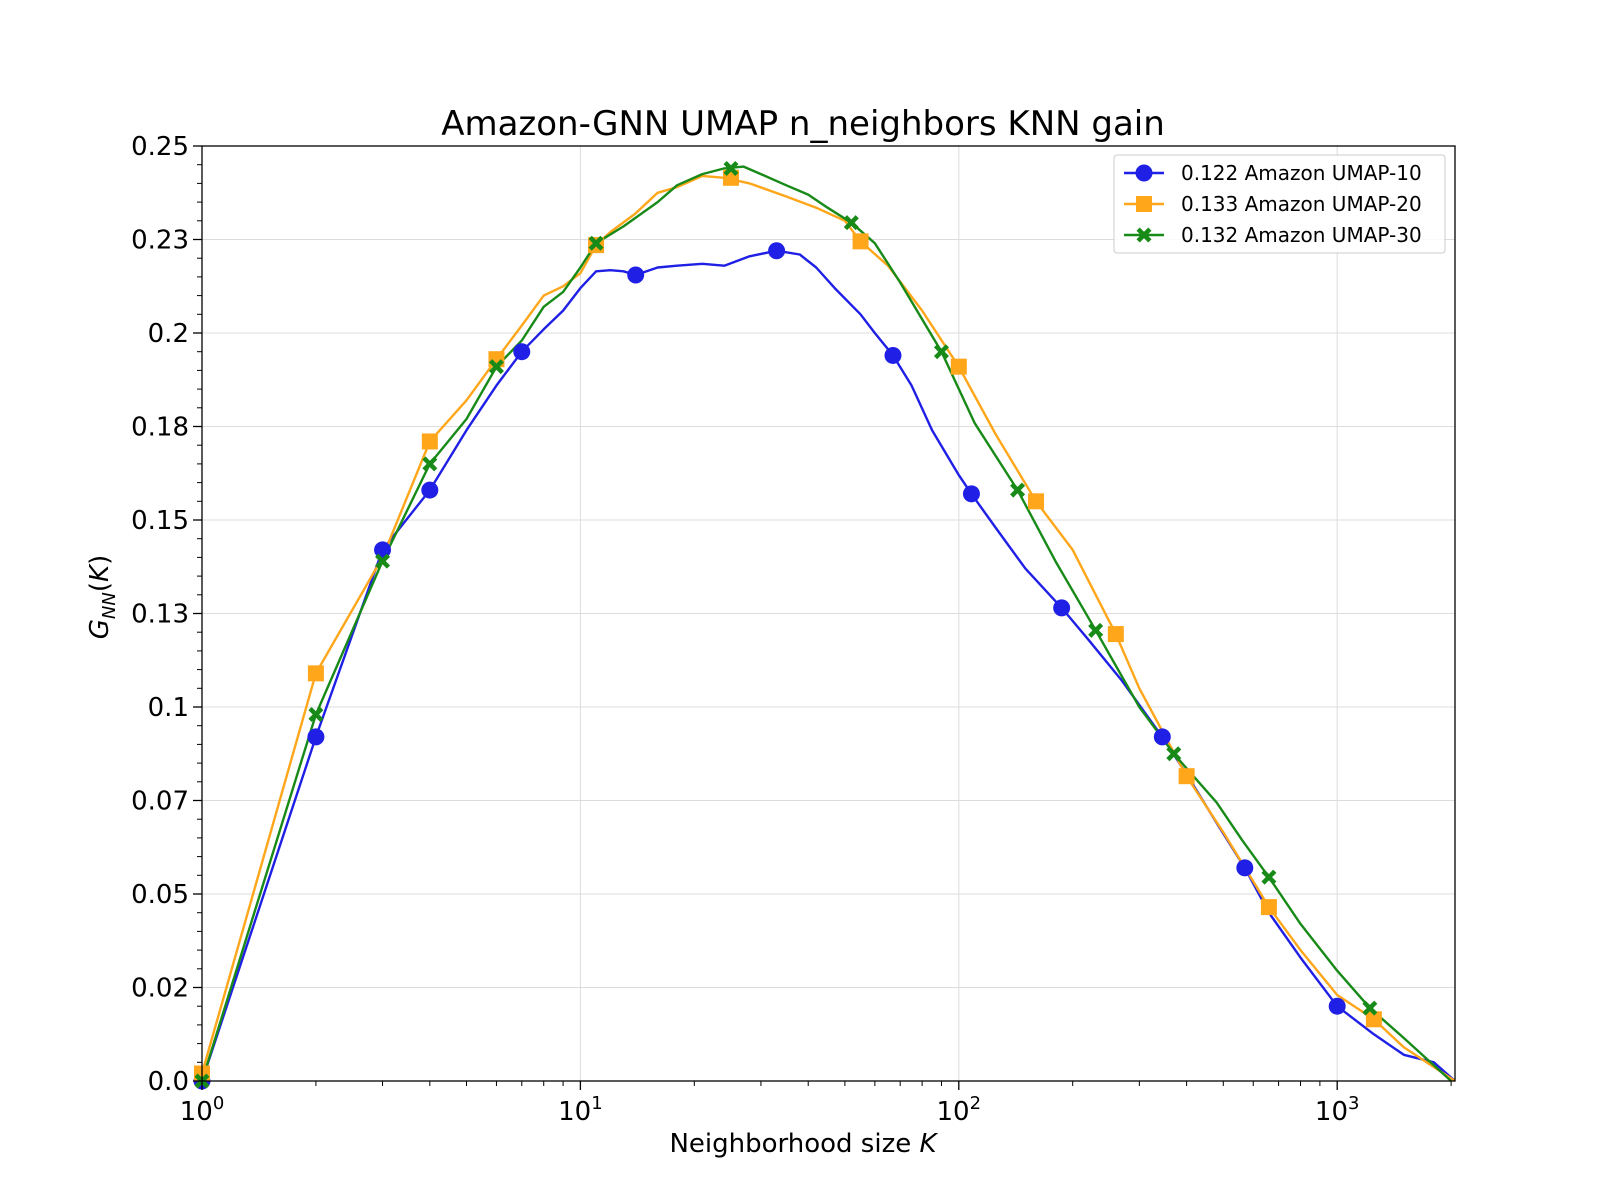 Image resolution: width=1600 pixels, height=1200 pixels. I want to click on y-tick-label: 0.0, so click(168, 1082).